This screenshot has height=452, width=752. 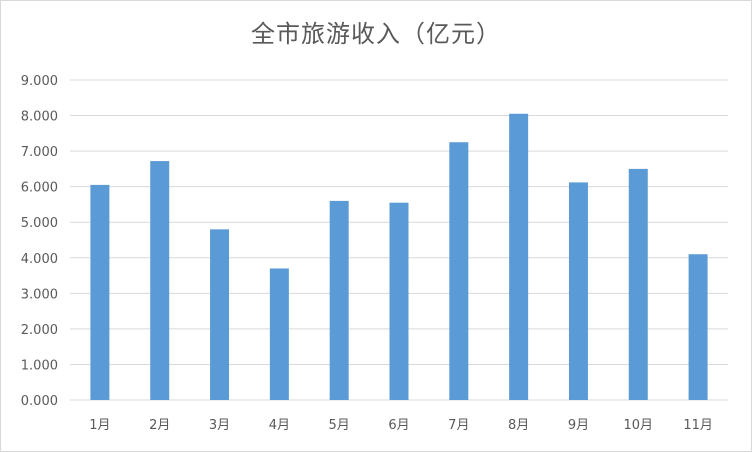 I want to click on x-tick-label: 11月, so click(x=698, y=425).